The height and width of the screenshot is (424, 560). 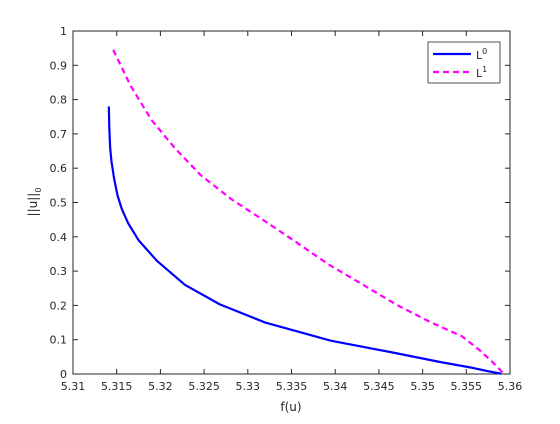 I want to click on y-tick-label: 0.7, so click(x=59, y=134).